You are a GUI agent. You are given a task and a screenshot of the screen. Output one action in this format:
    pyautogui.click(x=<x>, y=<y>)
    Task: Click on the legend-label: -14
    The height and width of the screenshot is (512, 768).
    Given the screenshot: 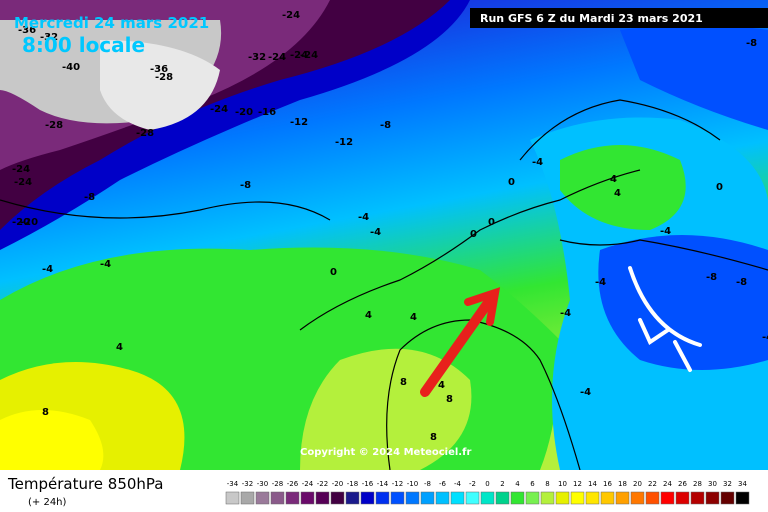 What is the action you would take?
    pyautogui.click(x=383, y=484)
    